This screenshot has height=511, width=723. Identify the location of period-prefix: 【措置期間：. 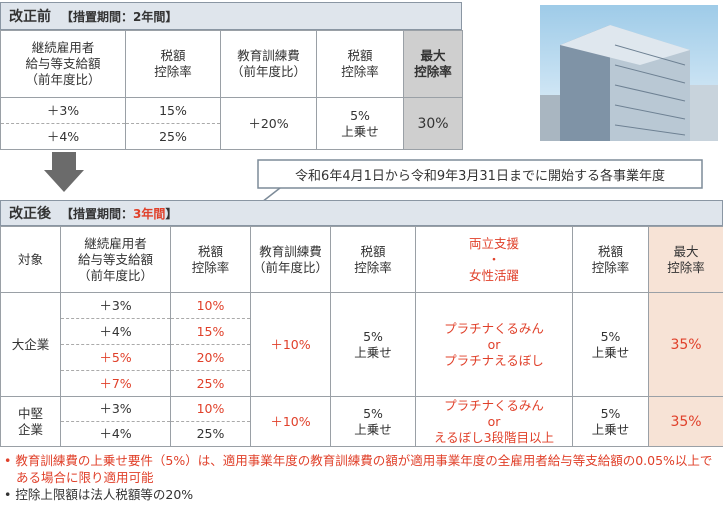
(97, 213).